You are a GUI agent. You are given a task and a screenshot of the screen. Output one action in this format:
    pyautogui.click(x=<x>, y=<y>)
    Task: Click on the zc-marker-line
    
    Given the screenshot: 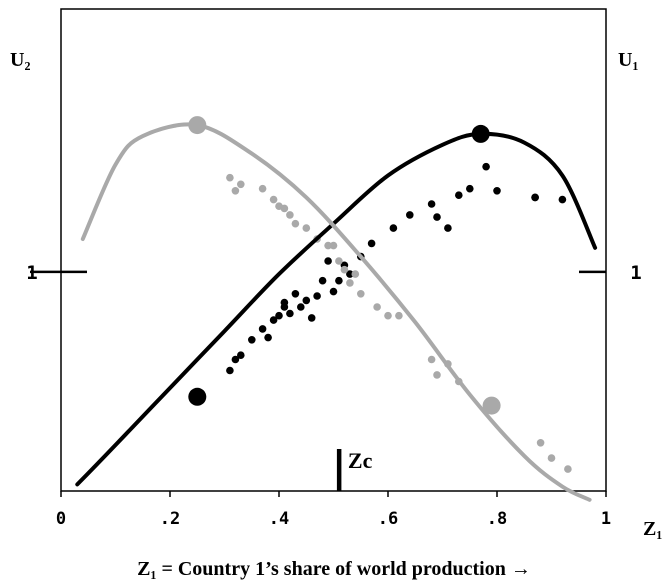 What is the action you would take?
    pyautogui.click(x=339, y=470)
    